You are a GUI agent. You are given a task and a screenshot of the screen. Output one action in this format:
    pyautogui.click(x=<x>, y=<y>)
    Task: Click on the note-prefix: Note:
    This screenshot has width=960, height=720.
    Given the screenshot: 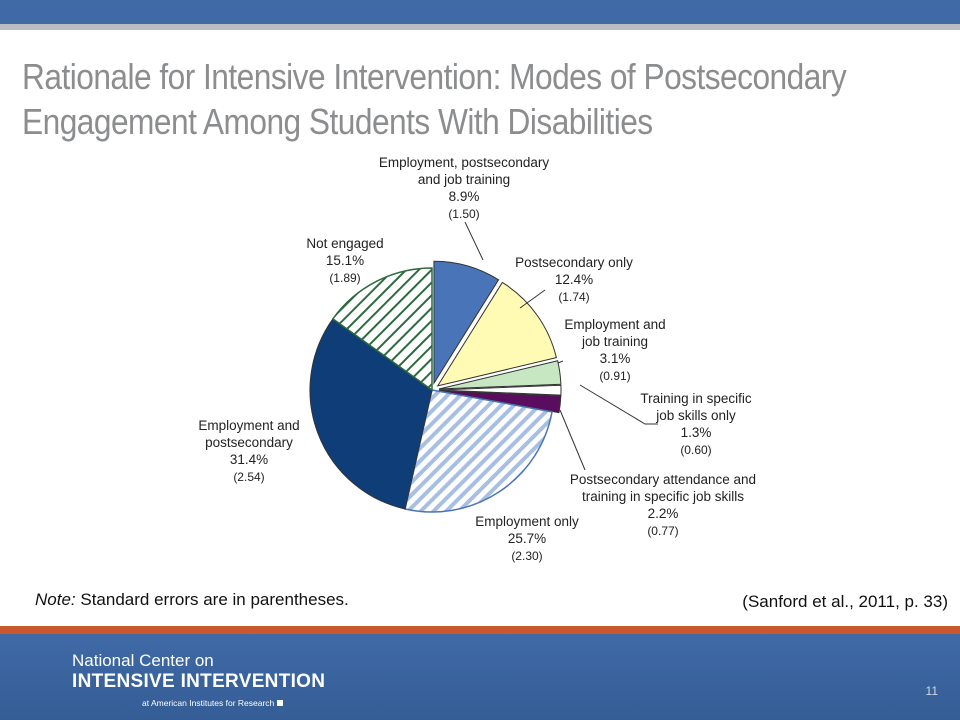 What is the action you would take?
    pyautogui.click(x=55, y=599)
    